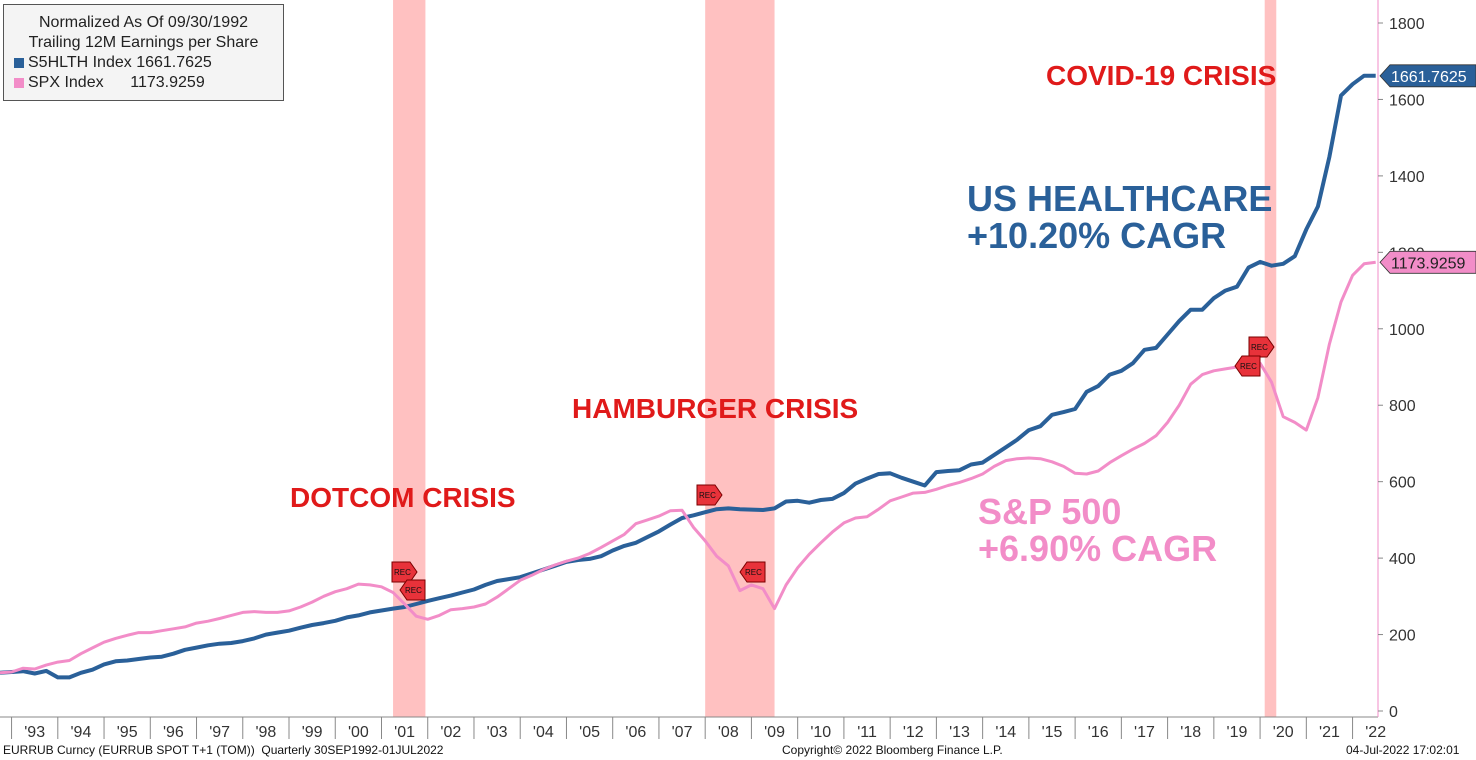 This screenshot has width=1476, height=760. What do you see at coordinates (1329, 732) in the screenshot?
I see `x-tick-label: '21` at bounding box center [1329, 732].